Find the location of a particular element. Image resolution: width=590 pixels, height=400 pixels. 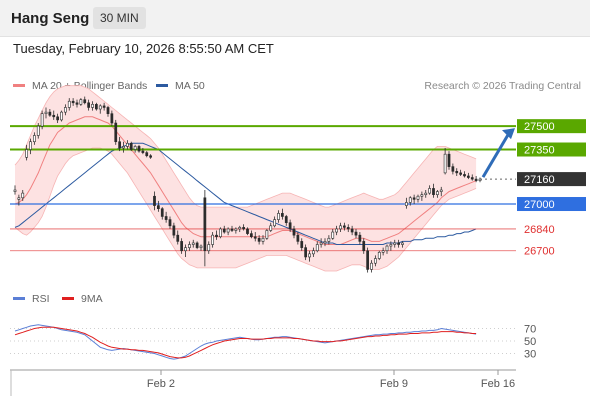

x-tick-label: Feb 9 is located at coordinates (394, 384).